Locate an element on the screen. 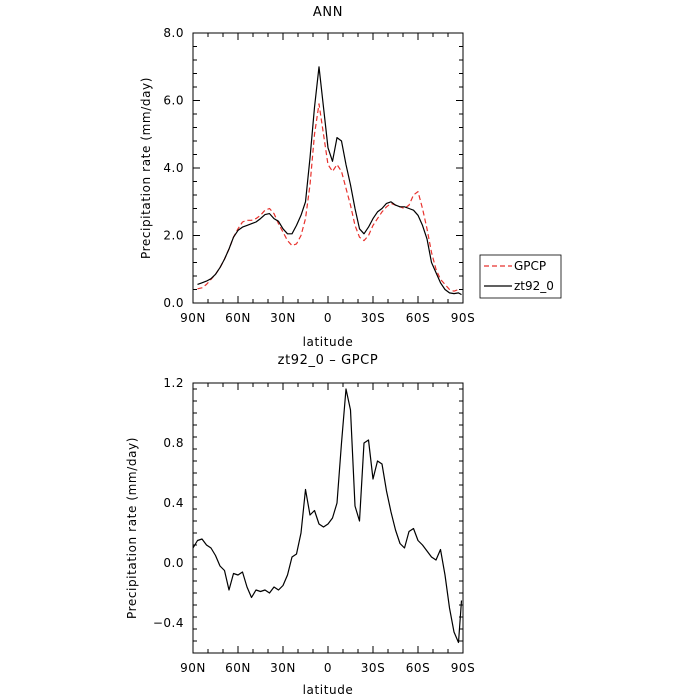 The image size is (700, 700). legend-model-label: zt92_0 is located at coordinates (534, 286).